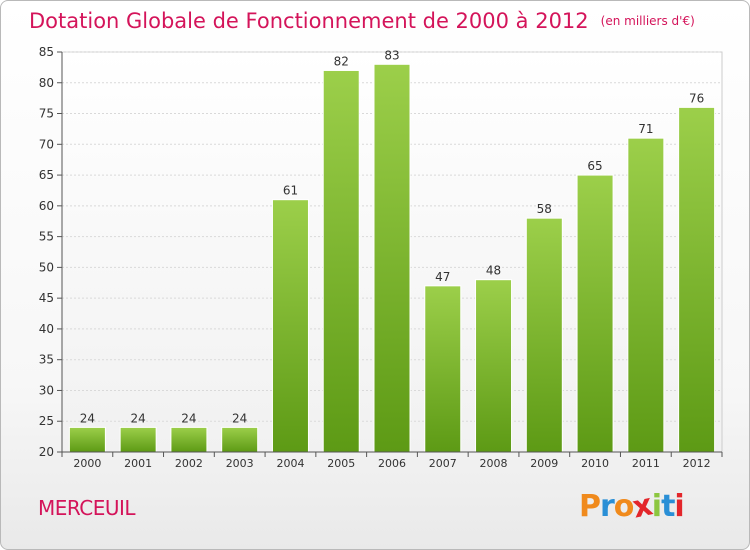  What do you see at coordinates (46, 421) in the screenshot?
I see `y-tick-label: 25` at bounding box center [46, 421].